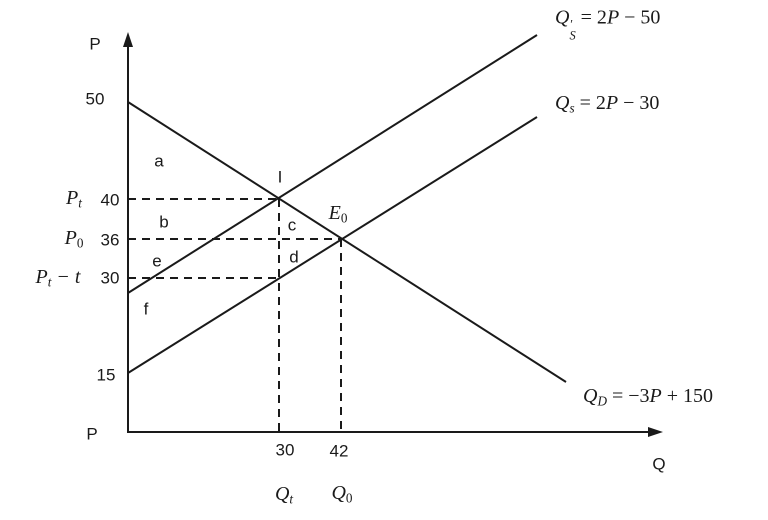 The height and width of the screenshot is (520, 768). I want to click on eq3-lhs: Q, so click(590, 396).